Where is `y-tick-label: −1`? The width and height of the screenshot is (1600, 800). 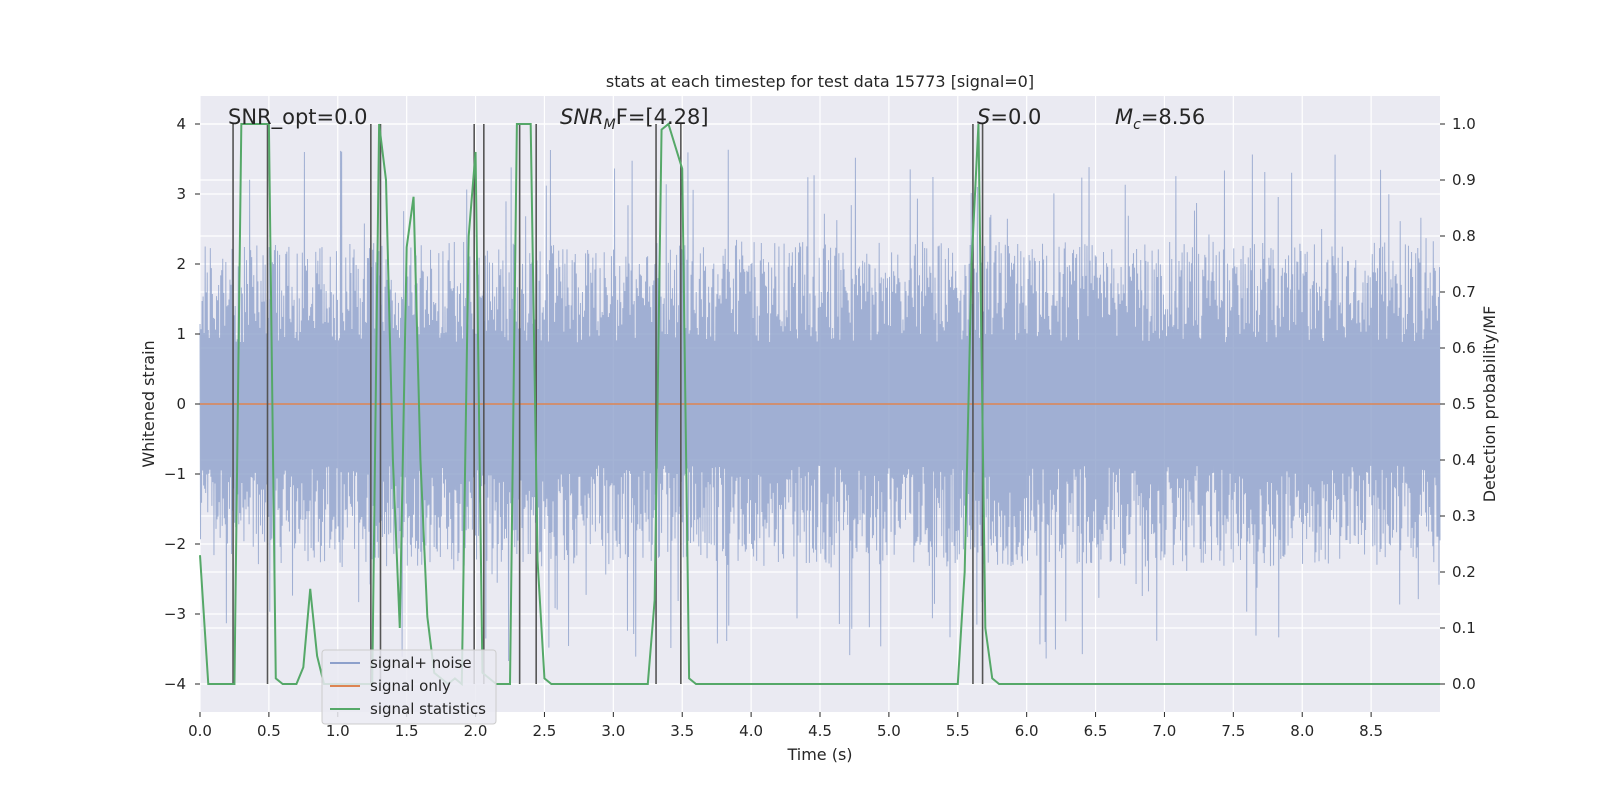 y-tick-label: −1 is located at coordinates (175, 474).